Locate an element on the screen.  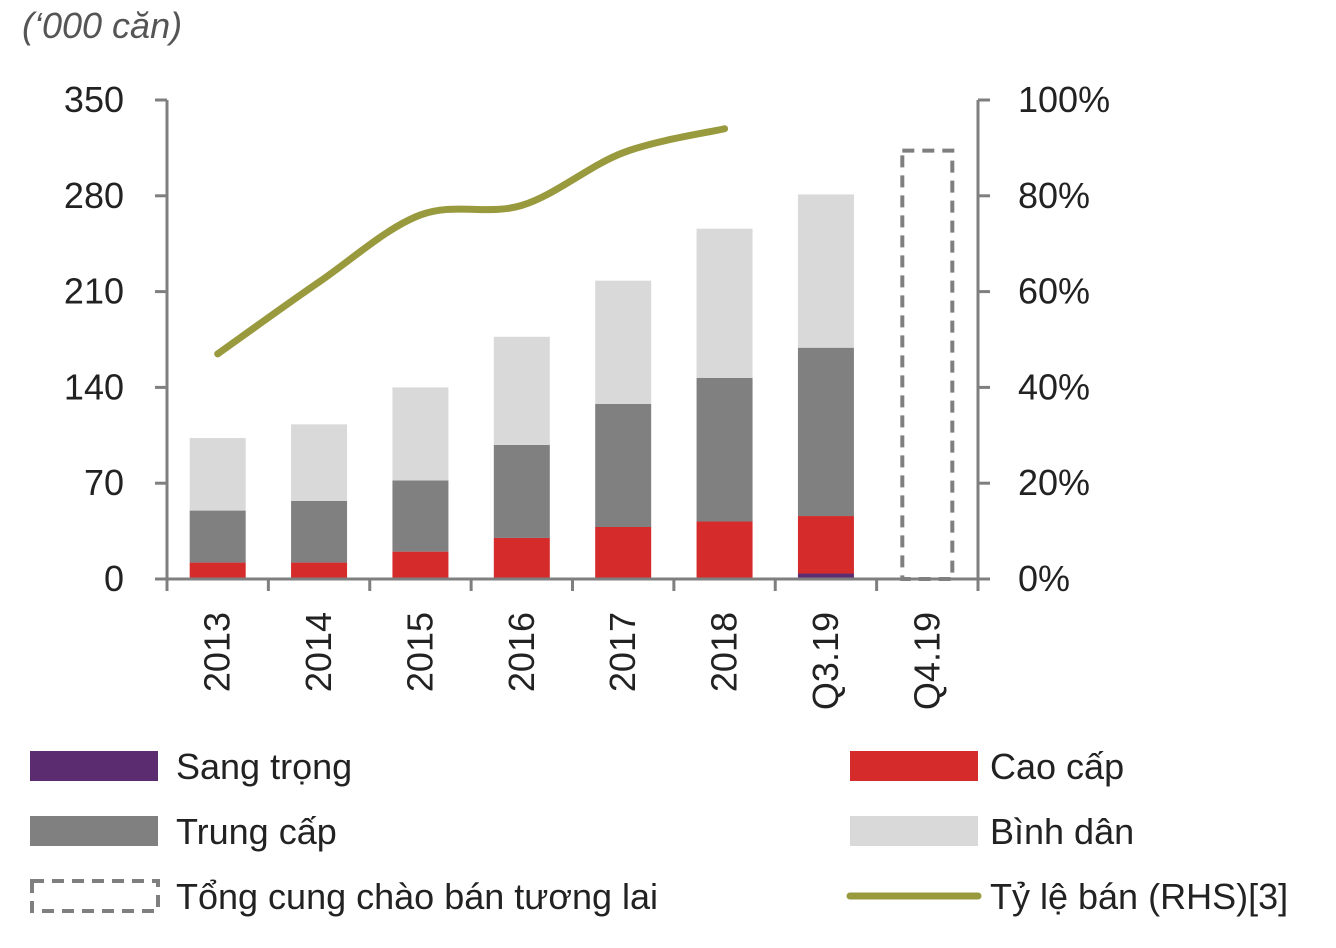
bar-2017-trung-cấp is located at coordinates (623, 465).